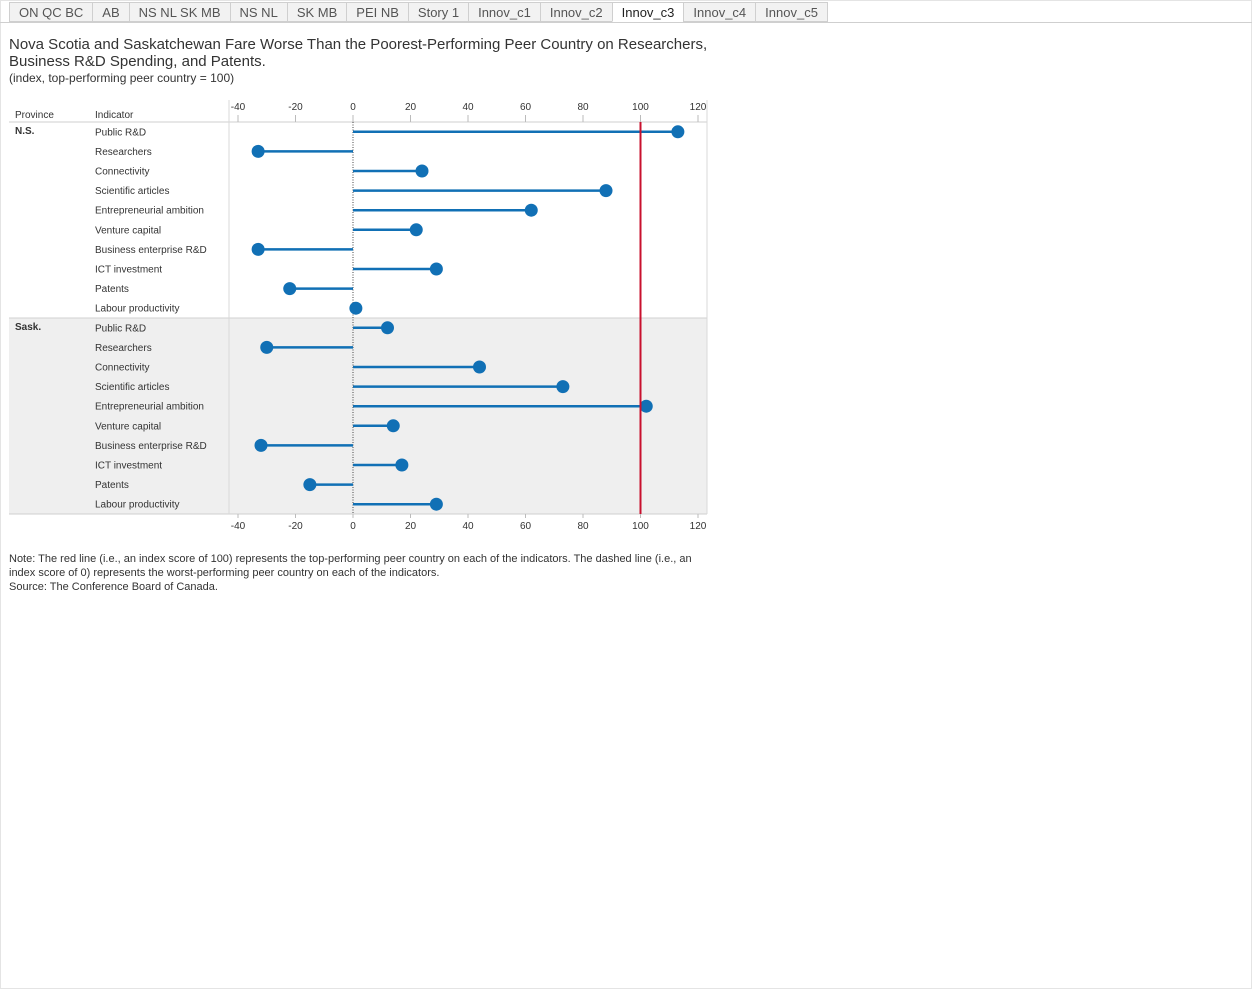 This screenshot has height=989, width=1252. What do you see at coordinates (504, 12) in the screenshot?
I see `tab-innov-c1: Innov_c1` at bounding box center [504, 12].